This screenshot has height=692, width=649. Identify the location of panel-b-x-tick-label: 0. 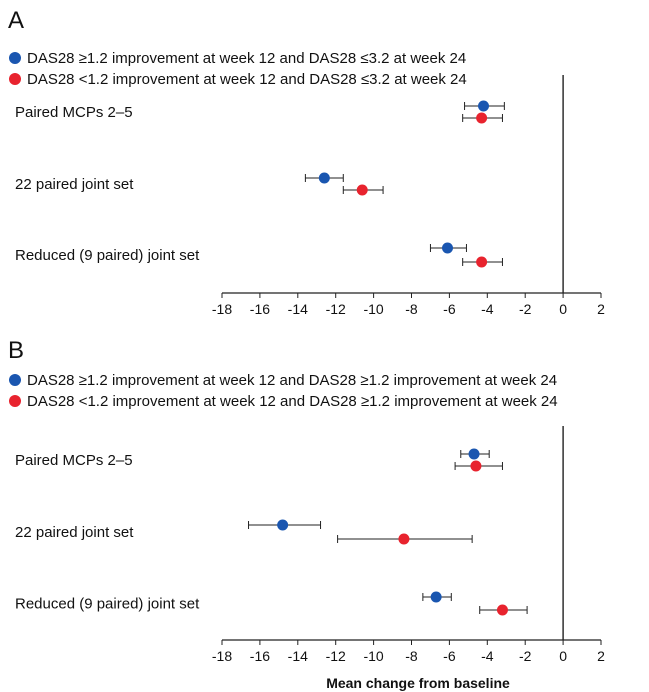
(563, 656).